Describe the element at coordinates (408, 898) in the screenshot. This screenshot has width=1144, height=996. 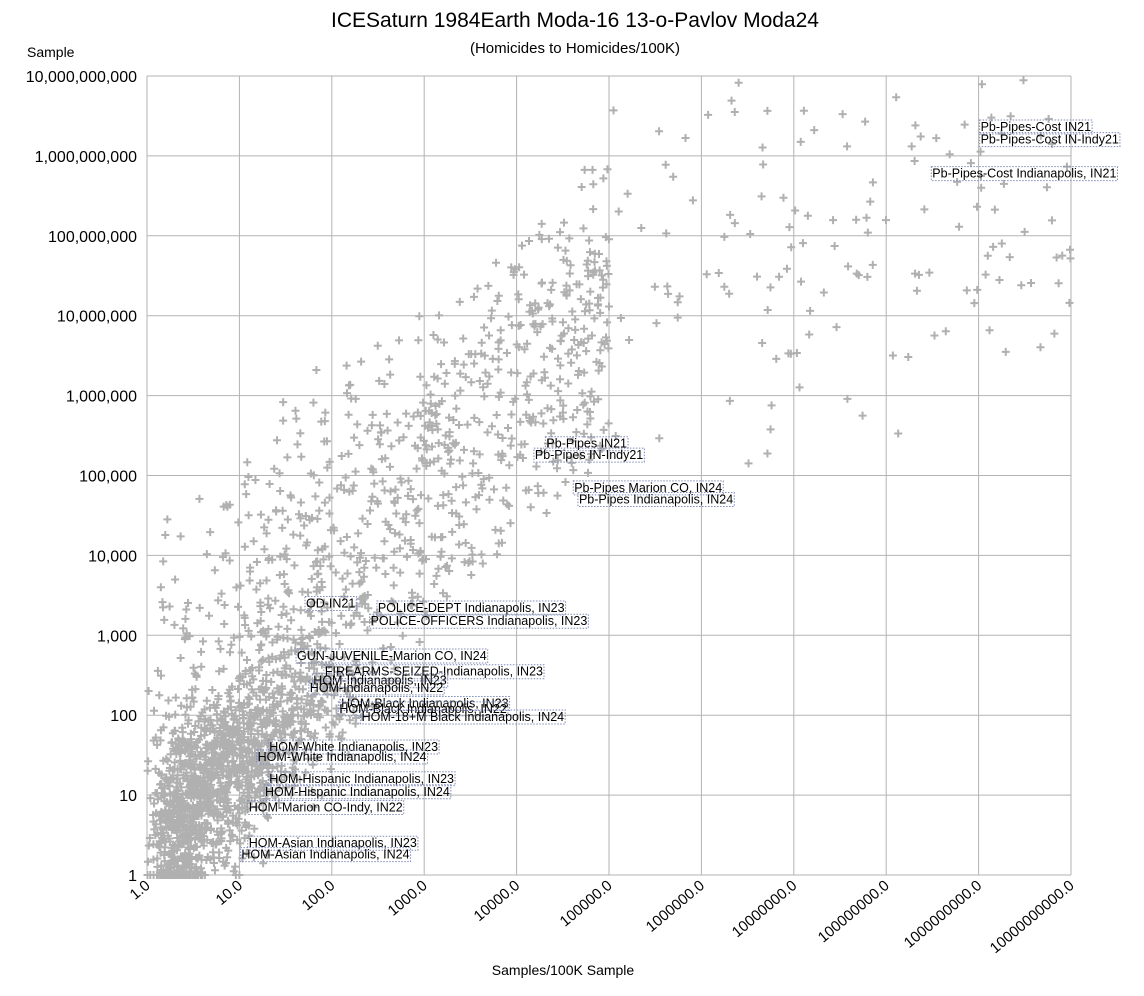
I see `x-tick-label: 1000.0` at that location.